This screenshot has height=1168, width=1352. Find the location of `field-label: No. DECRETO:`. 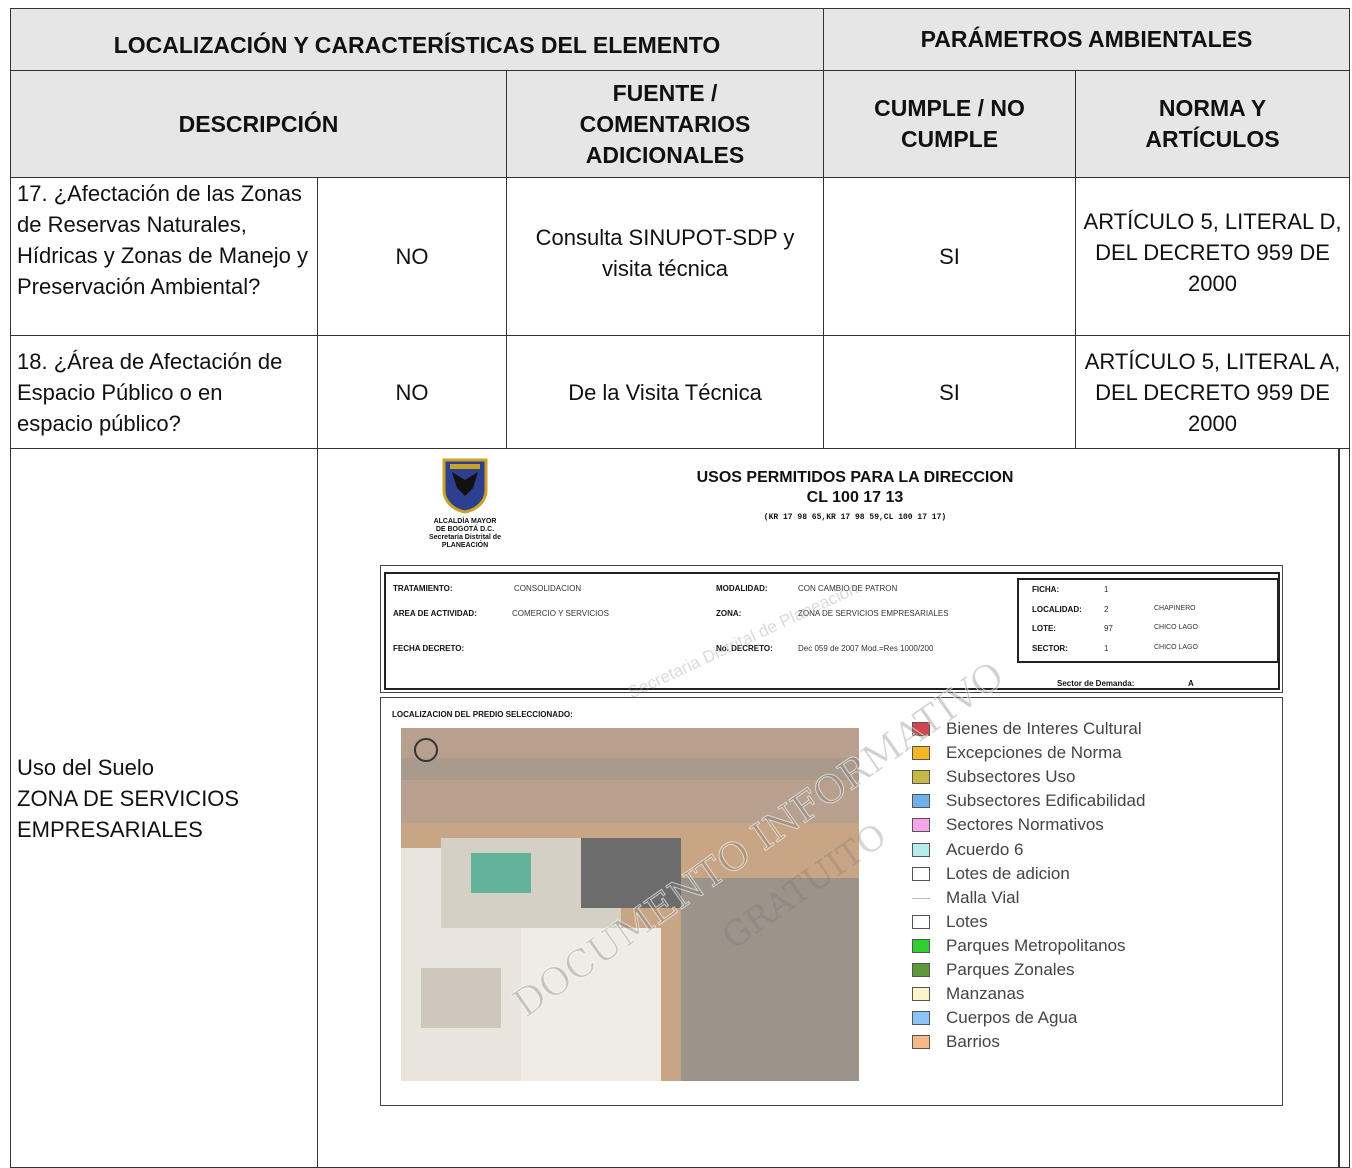

field-label: No. DECRETO: is located at coordinates (744, 648).